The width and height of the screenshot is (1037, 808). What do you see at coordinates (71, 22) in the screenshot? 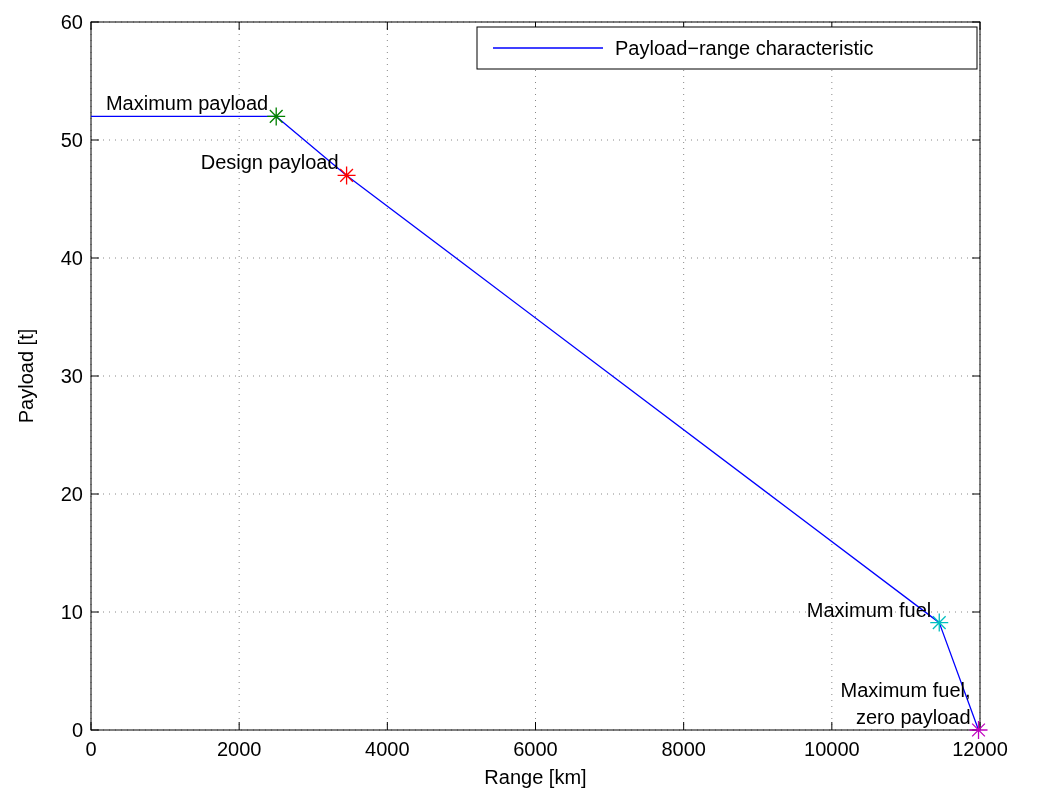
I see `y-tick-label: 60` at bounding box center [71, 22].